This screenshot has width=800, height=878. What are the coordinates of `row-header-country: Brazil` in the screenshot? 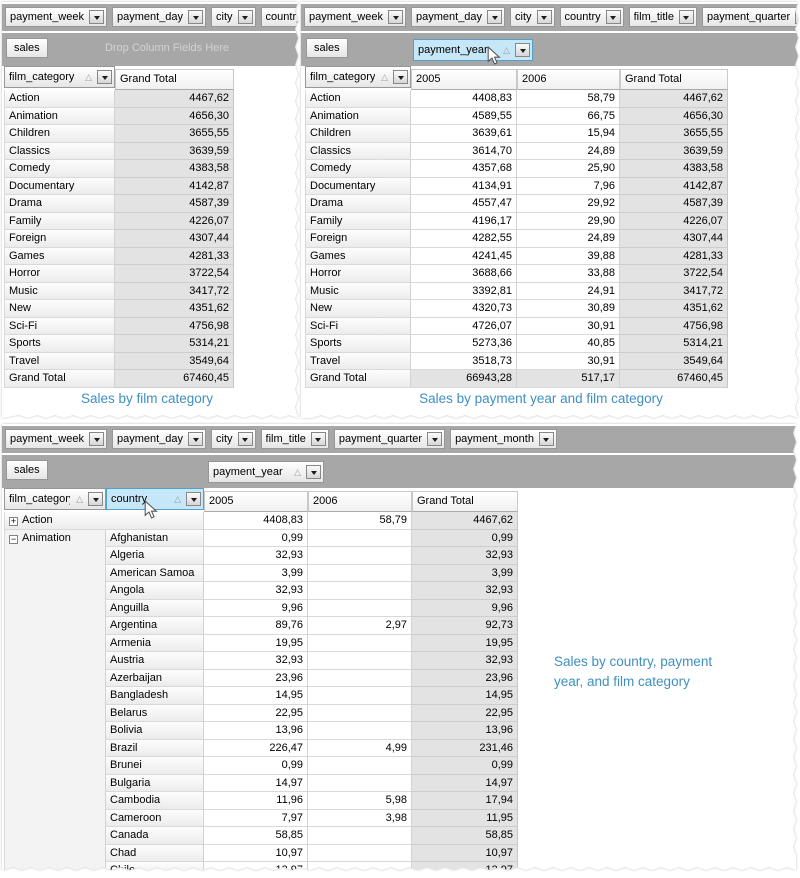 It's located at (155, 748).